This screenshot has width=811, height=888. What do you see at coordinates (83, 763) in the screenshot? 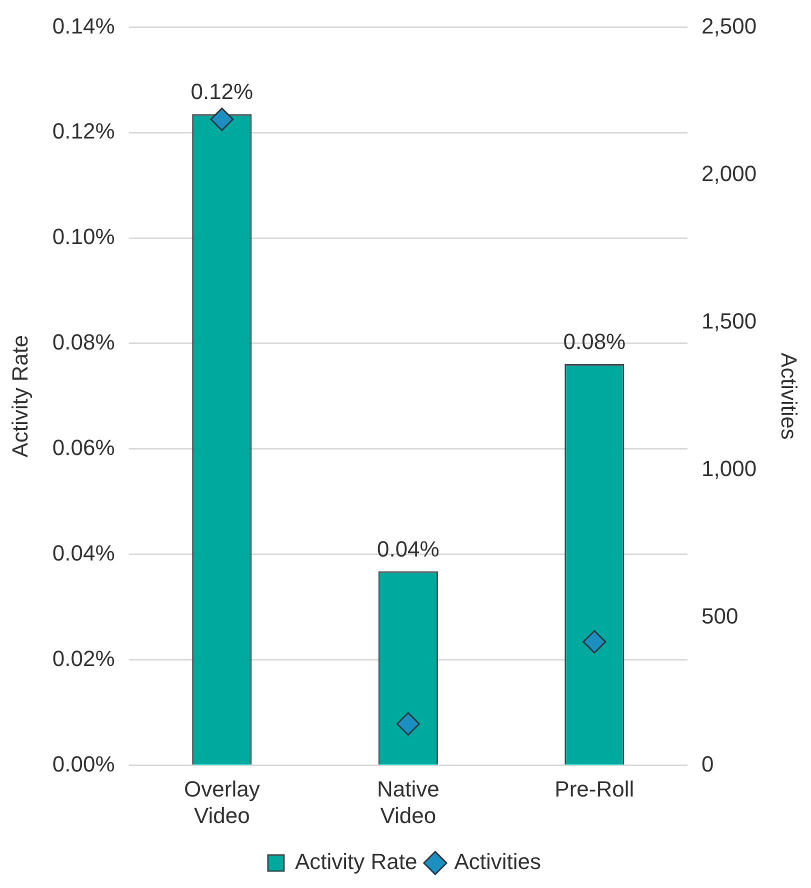
I see `y-tick-label: 0.00%` at bounding box center [83, 763].